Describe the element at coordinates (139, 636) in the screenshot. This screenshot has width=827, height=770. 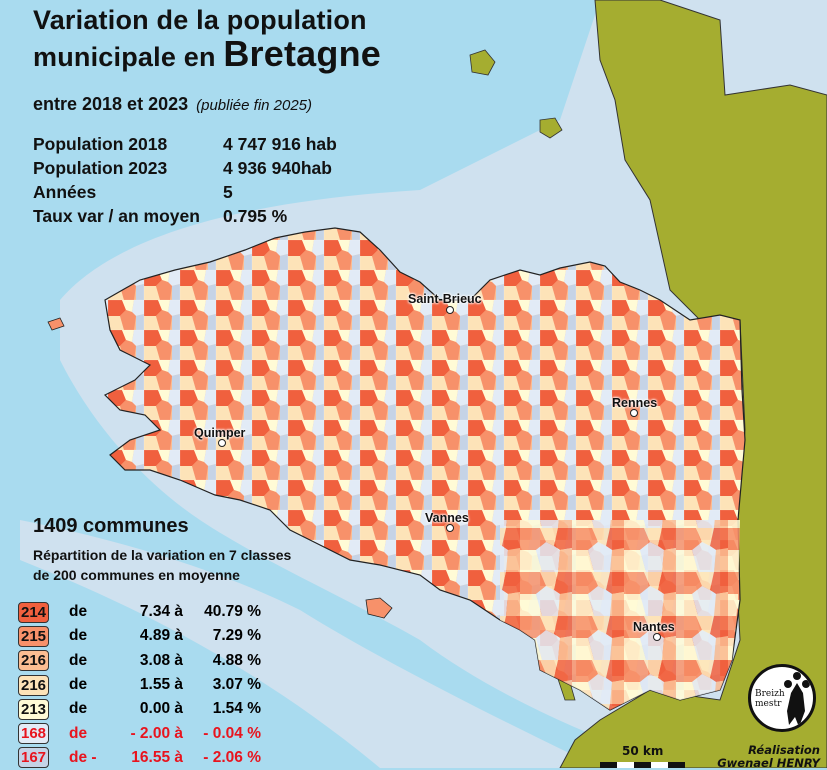
I see `legend-row: 215 de 4.89 à 7.29 %` at that location.